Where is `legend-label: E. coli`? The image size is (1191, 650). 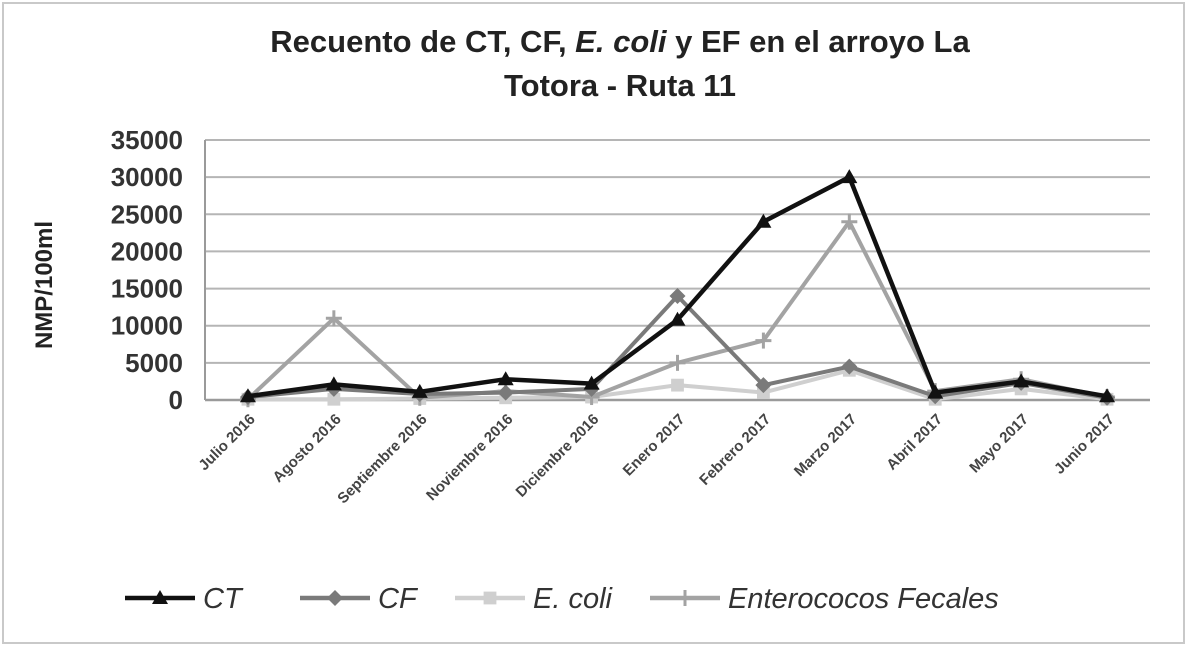
legend-label: E. coli is located at coordinates (573, 599).